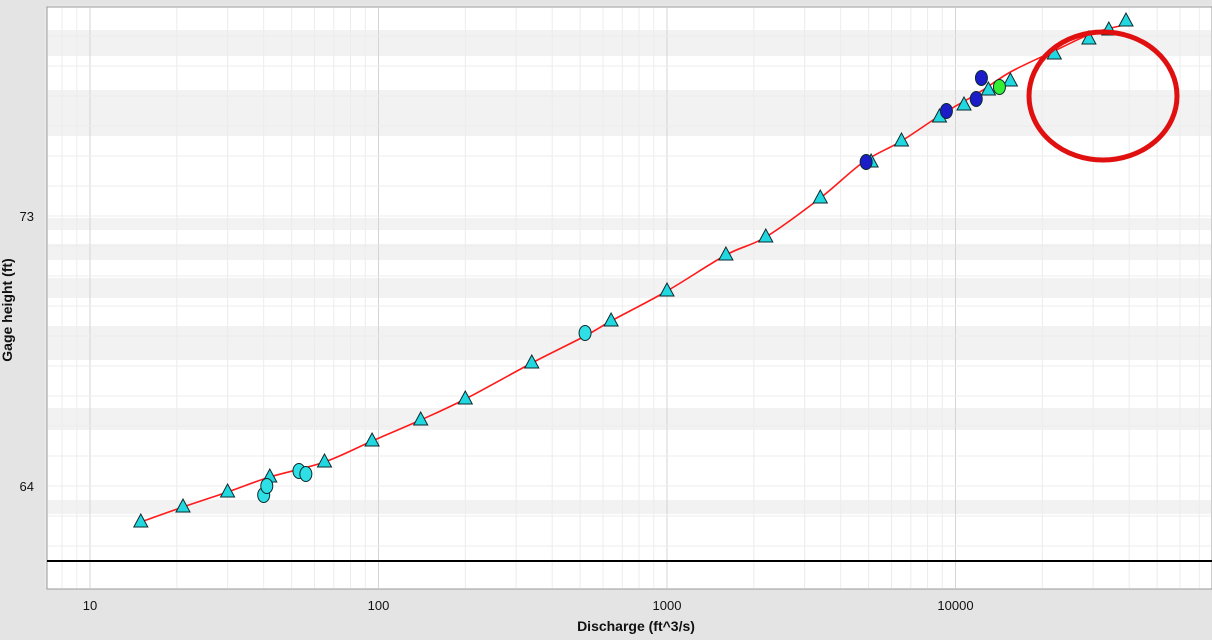  What do you see at coordinates (999, 87) in the screenshot?
I see `circle-green-point` at bounding box center [999, 87].